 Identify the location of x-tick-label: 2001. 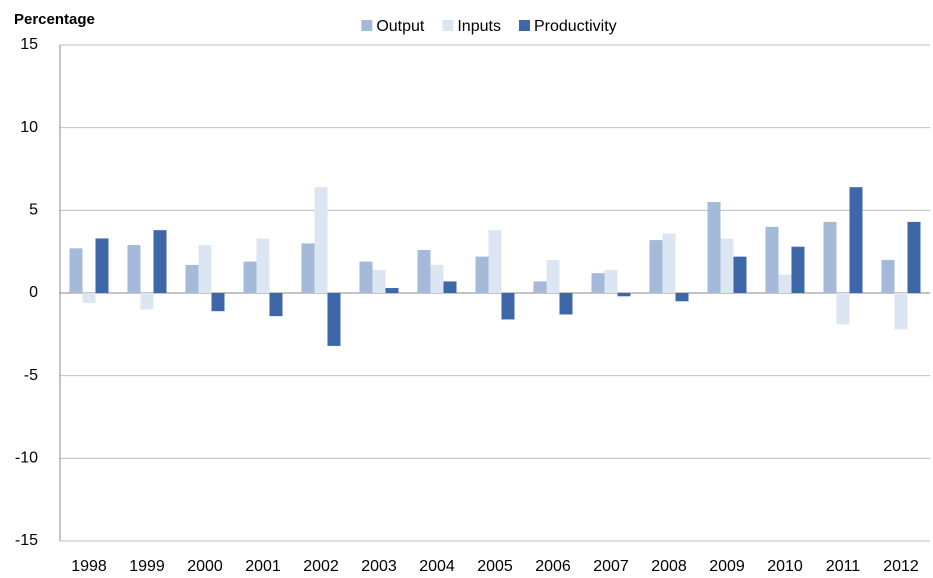
(263, 566).